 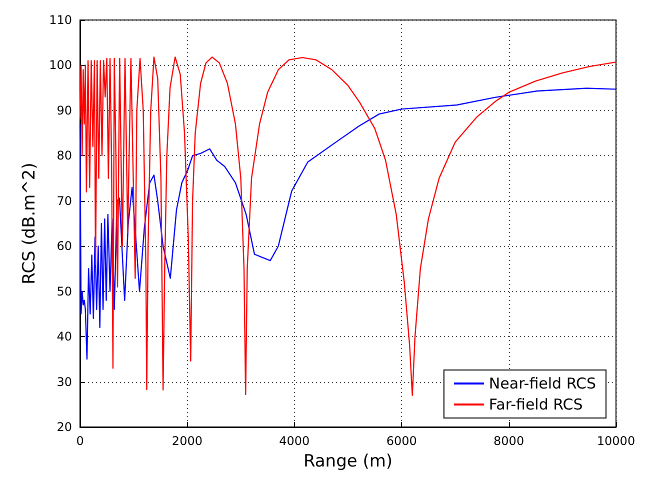 I want to click on legend-label: Far-field RCS, so click(x=535, y=405).